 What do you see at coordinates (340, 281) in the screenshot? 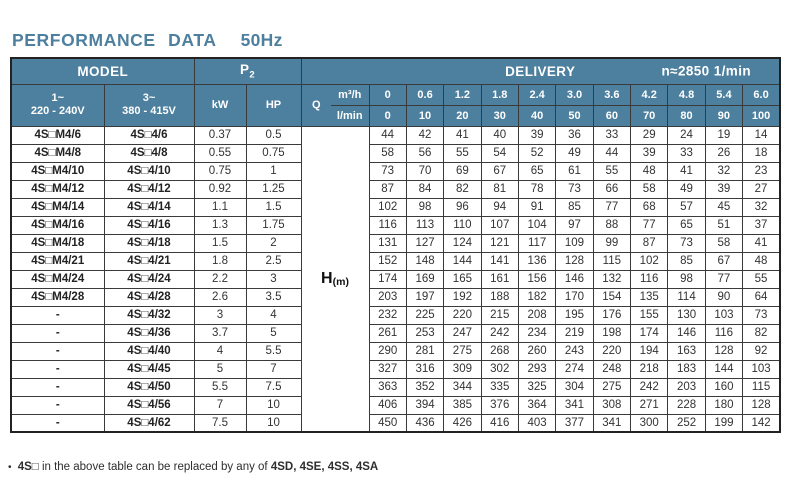
I see `head-label-unit: (m)` at bounding box center [340, 281].